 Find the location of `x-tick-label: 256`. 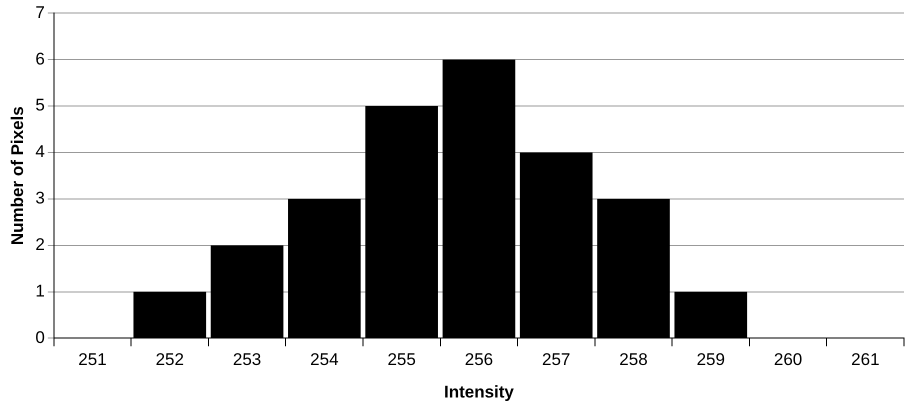

x-tick-label: 256 is located at coordinates (479, 360).